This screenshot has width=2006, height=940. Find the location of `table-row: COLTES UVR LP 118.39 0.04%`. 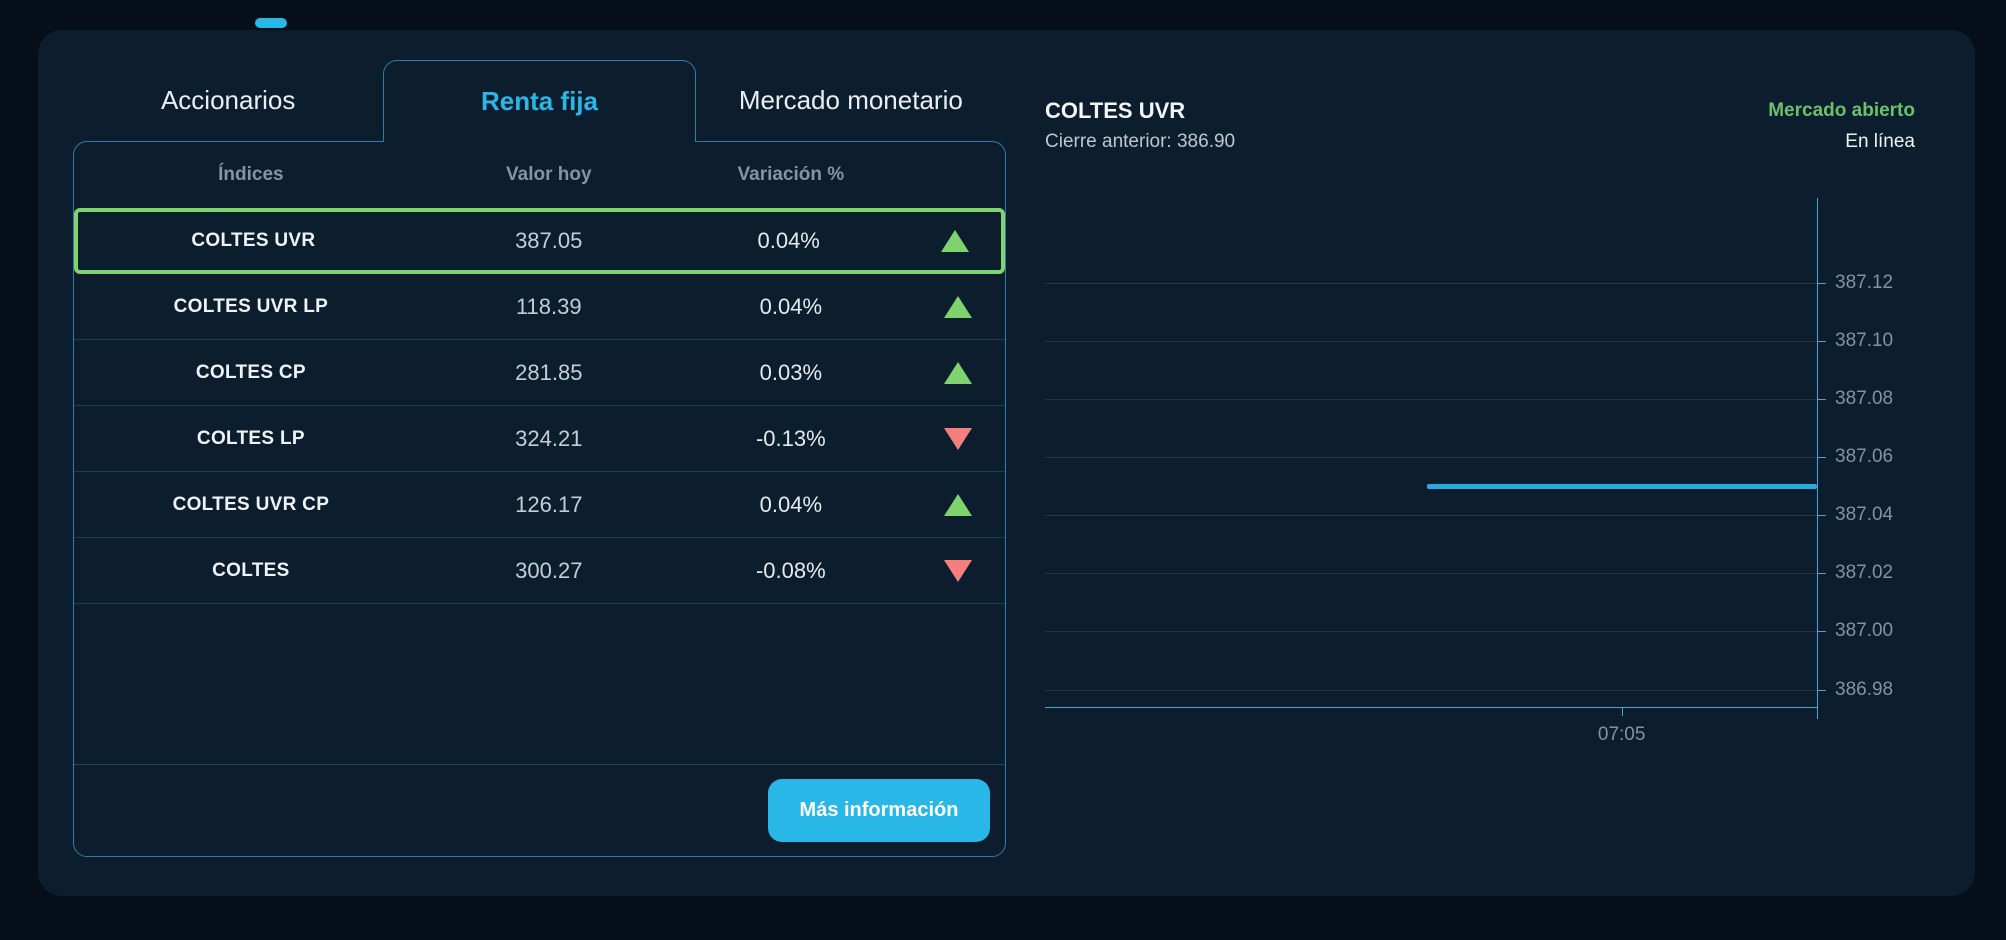

table-row: COLTES UVR LP 118.39 0.04% is located at coordinates (539, 307).